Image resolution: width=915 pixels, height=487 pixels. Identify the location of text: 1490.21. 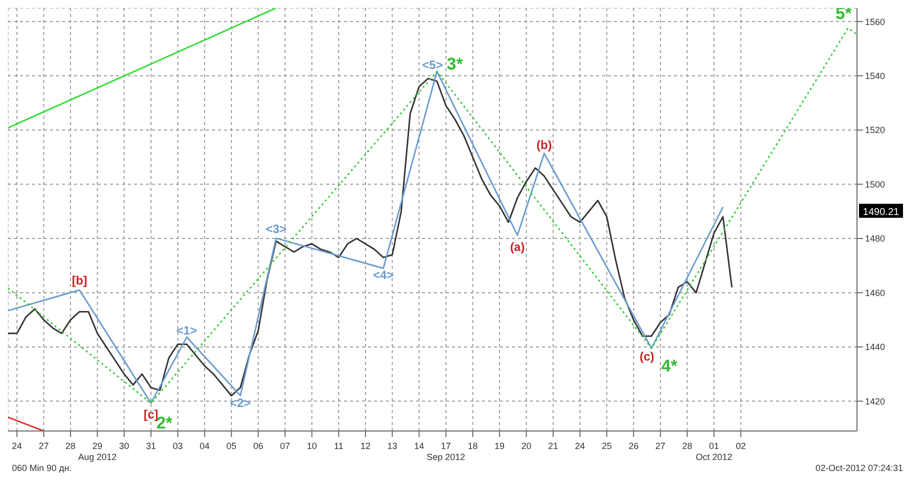
(881, 212).